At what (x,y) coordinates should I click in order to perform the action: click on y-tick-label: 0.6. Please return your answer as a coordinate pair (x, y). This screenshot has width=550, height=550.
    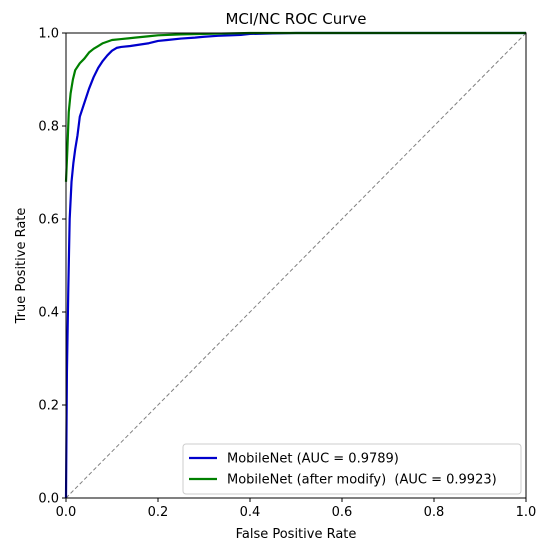
    Looking at the image, I should click on (48, 220).